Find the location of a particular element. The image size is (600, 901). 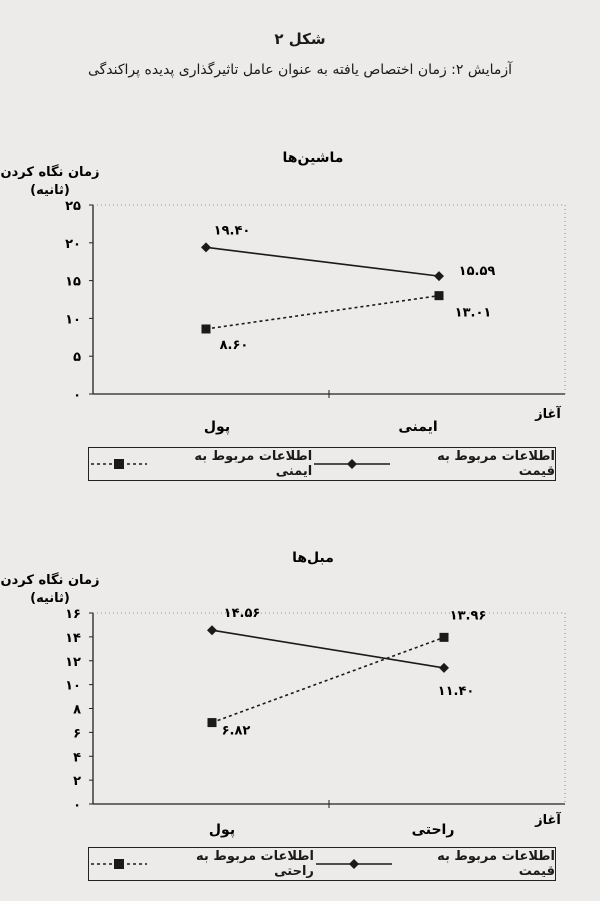

data-label: ۱۹.۴۰ is located at coordinates (232, 230).